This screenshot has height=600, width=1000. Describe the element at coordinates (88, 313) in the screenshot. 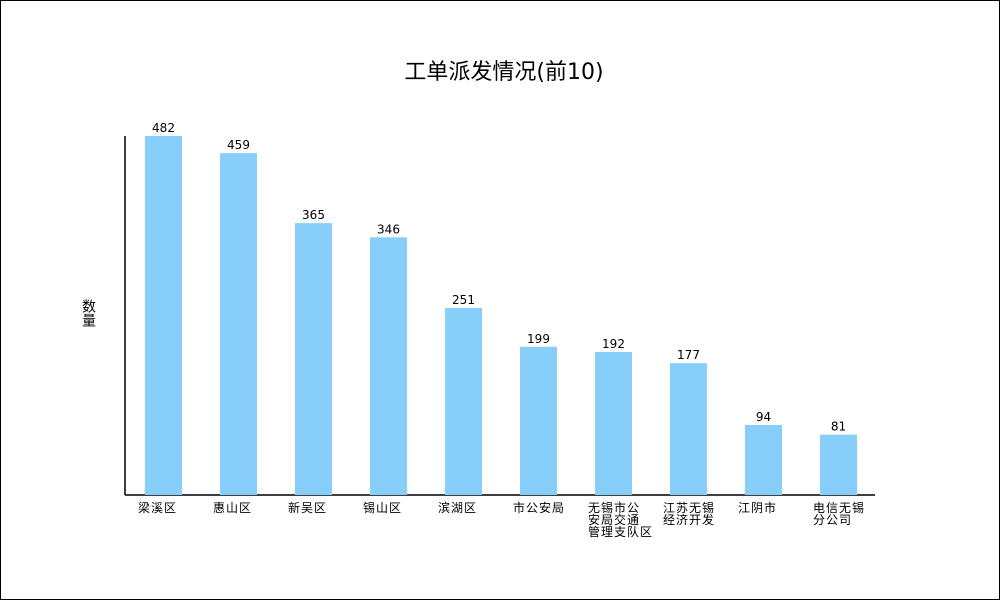

I see `y-axis-label: 数量` at that location.